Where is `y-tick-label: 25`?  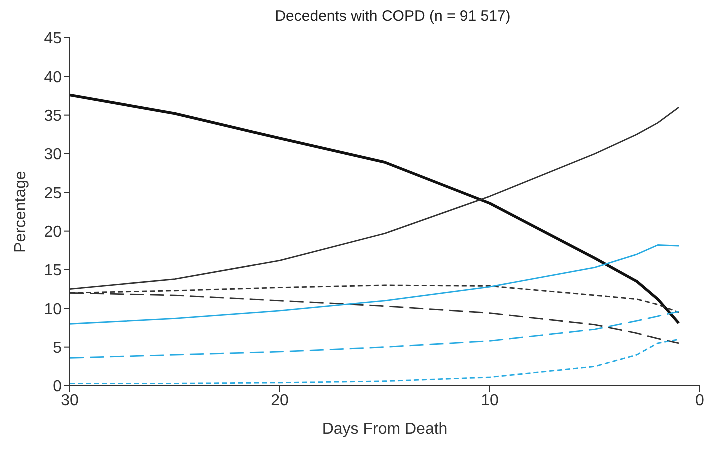
y-tick-label: 25 is located at coordinates (53, 193).